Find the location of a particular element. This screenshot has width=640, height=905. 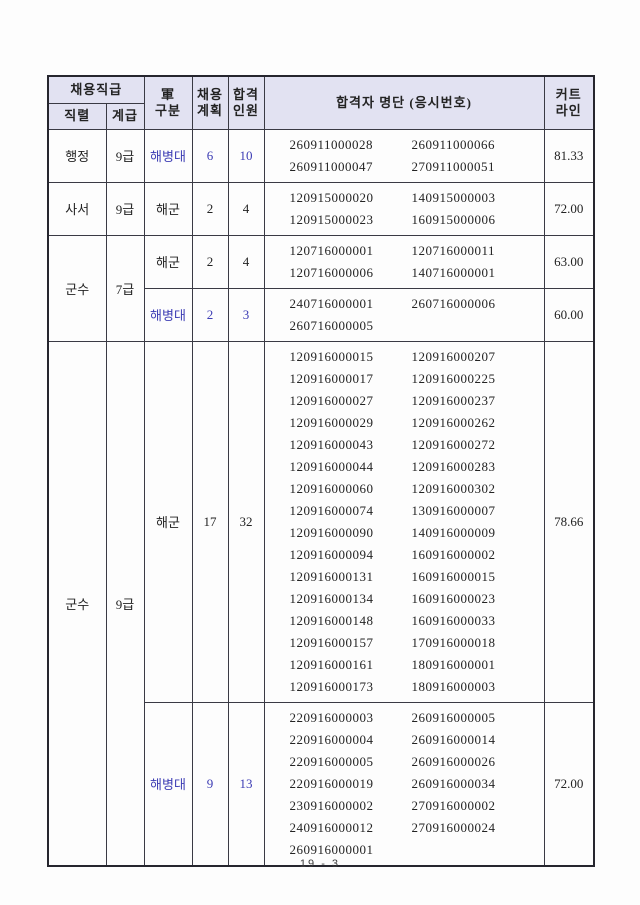

roster-number-line: 120916000090 140916000009 is located at coordinates (404, 533).